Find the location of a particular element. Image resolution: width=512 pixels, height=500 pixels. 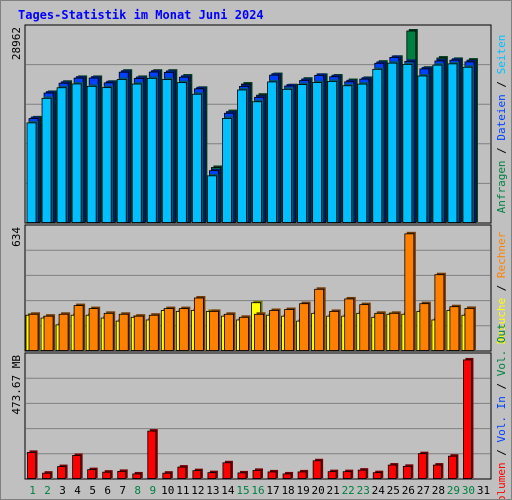

day-label-5: 5 is located at coordinates (92, 490).